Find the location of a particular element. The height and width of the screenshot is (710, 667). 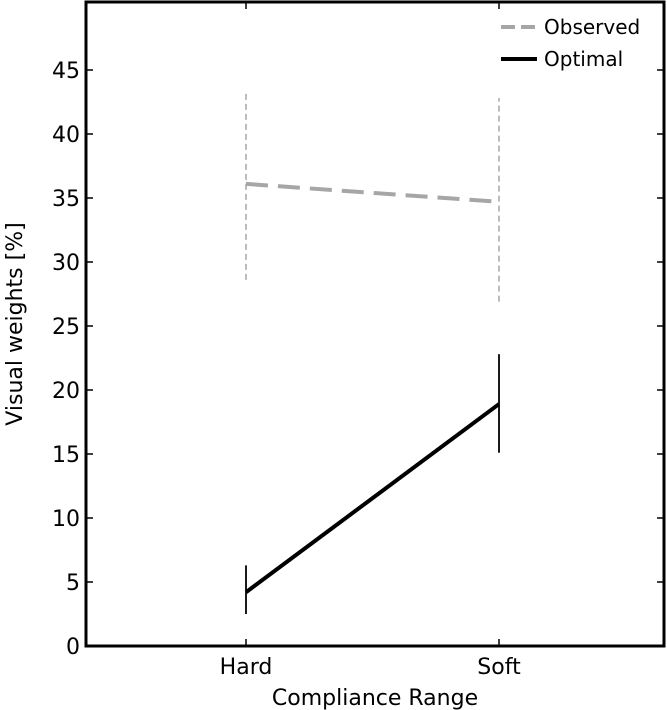

y-tick-label: 40 is located at coordinates (66, 135).